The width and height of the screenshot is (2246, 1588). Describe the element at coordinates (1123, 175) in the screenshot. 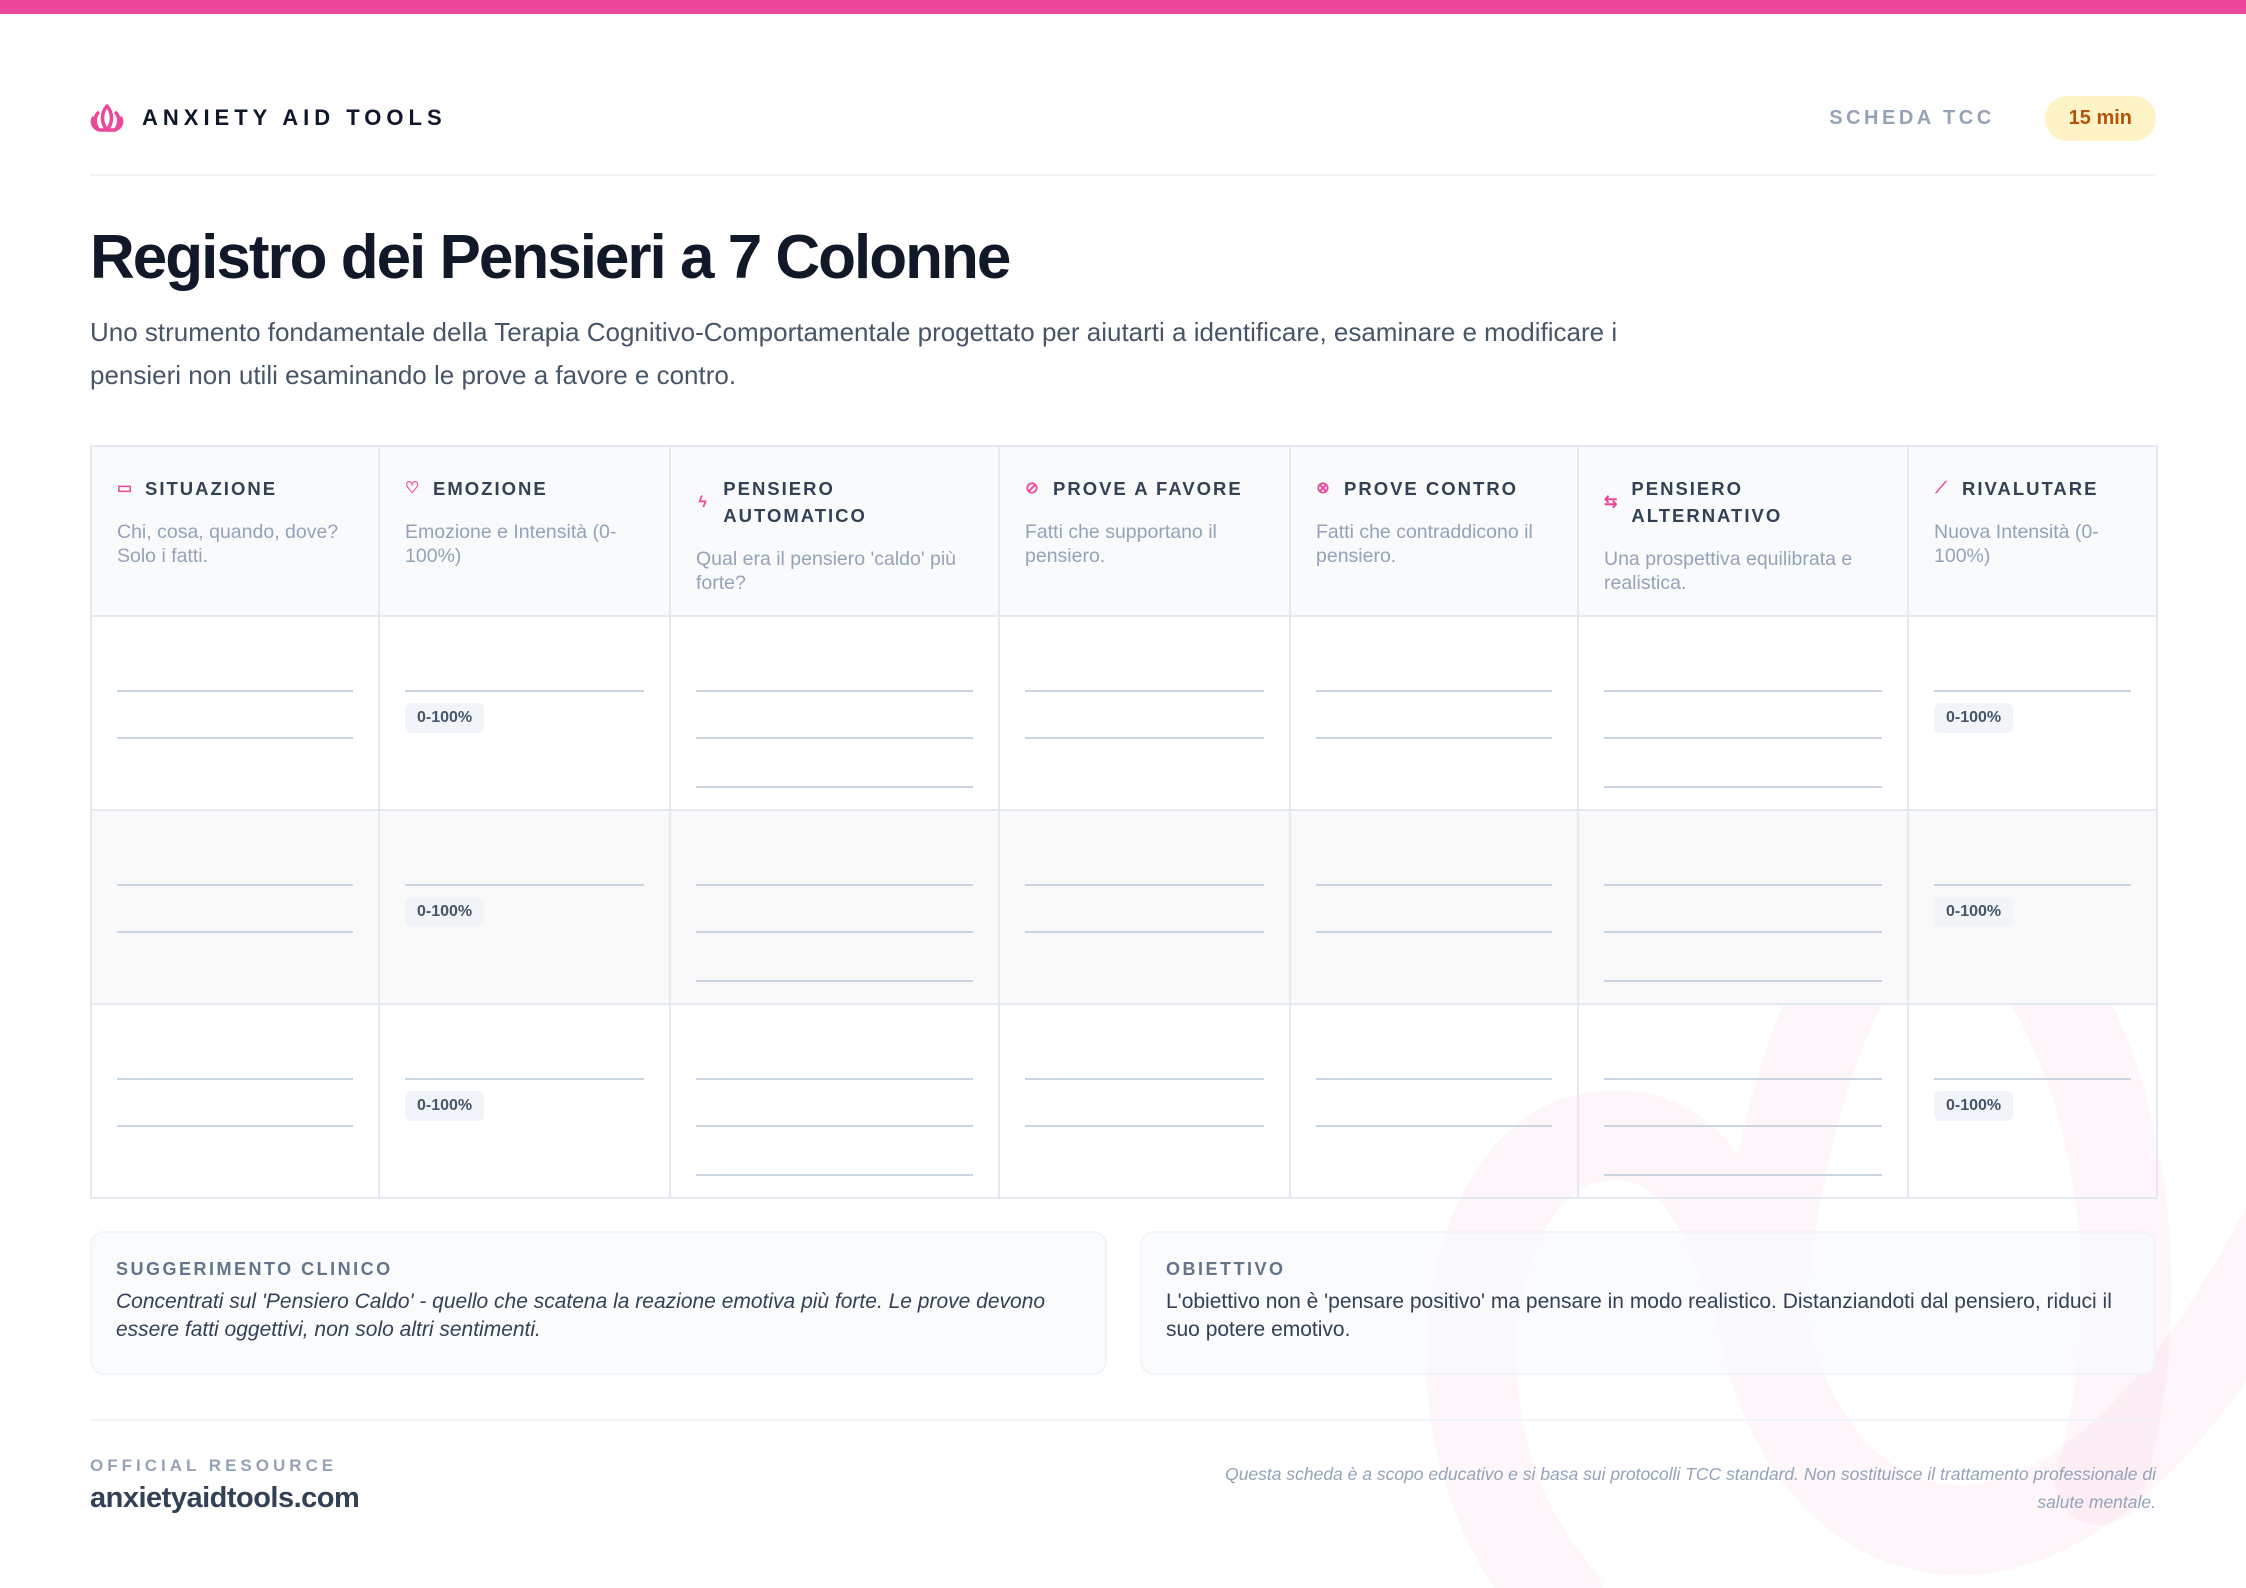

I see `header-divider` at that location.